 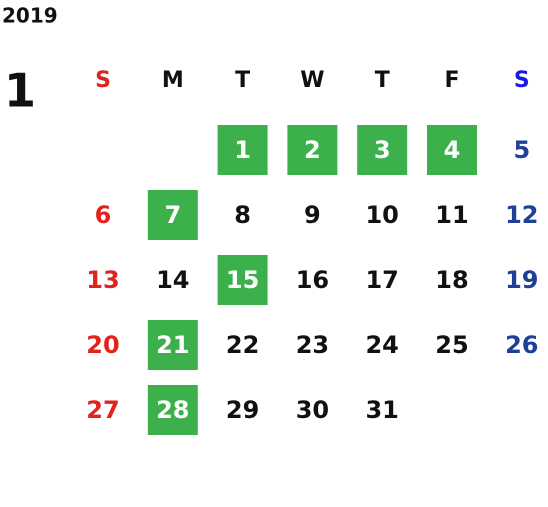 I want to click on day-number: 8, so click(x=242, y=215).